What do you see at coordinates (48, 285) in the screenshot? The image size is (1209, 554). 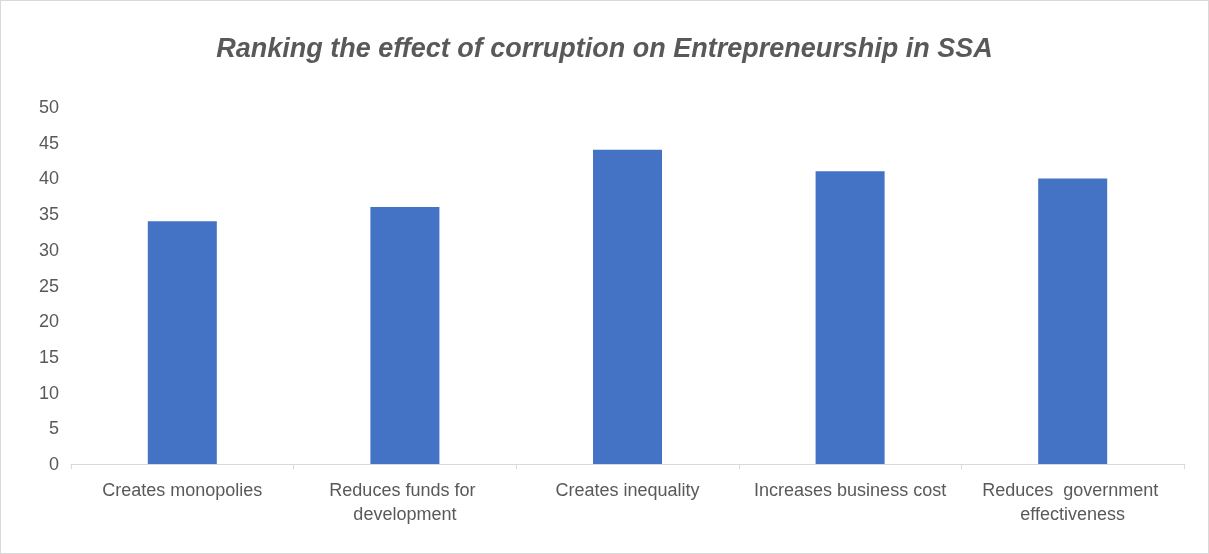 I see `y-tick-label: 25` at bounding box center [48, 285].